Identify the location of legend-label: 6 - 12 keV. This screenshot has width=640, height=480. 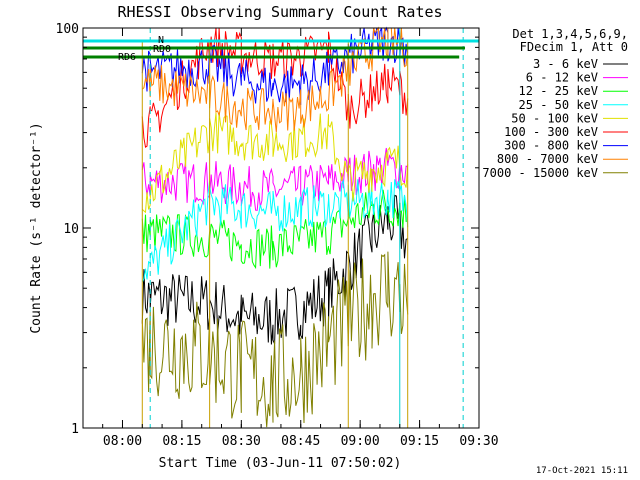
(562, 78).